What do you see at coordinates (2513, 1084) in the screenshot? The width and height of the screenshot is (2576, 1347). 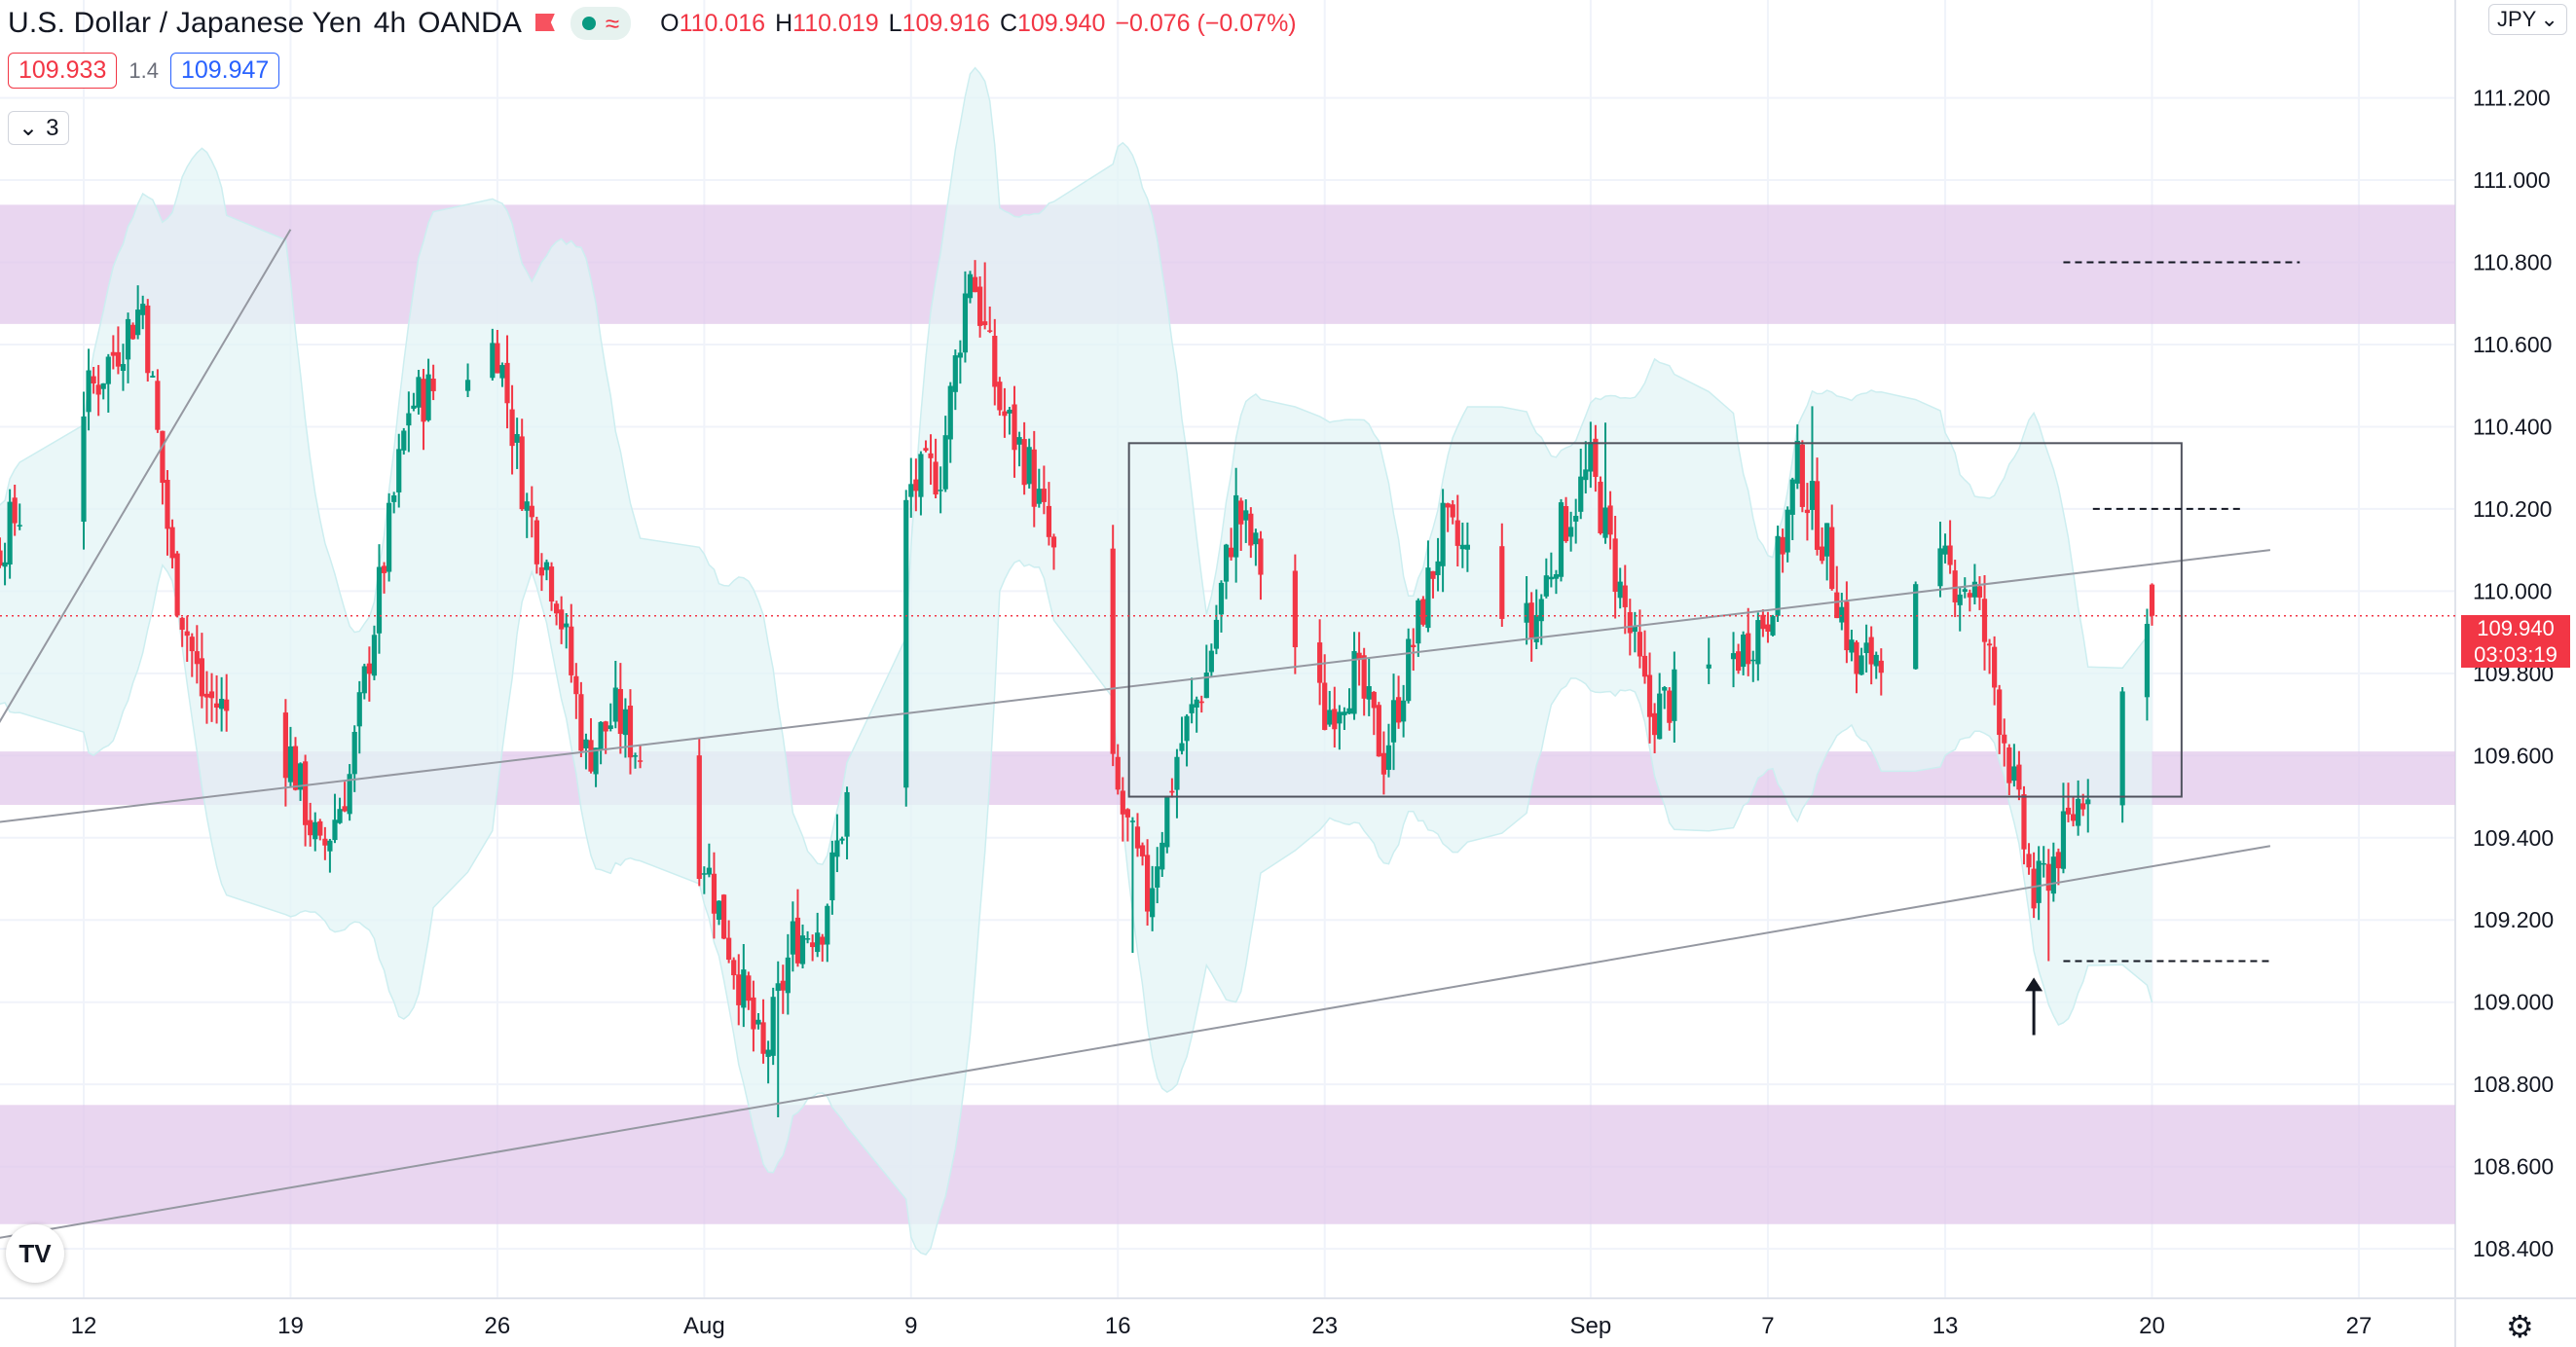 I see `y-tick-label: 108.800` at bounding box center [2513, 1084].